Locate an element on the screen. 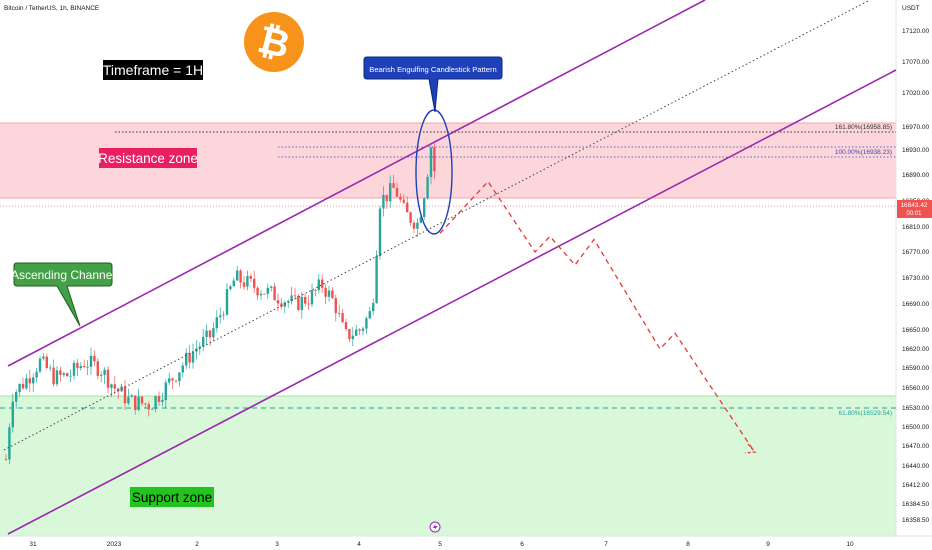 This screenshot has height=550, width=932. price-tick-label: 16590.00 is located at coordinates (915, 368).